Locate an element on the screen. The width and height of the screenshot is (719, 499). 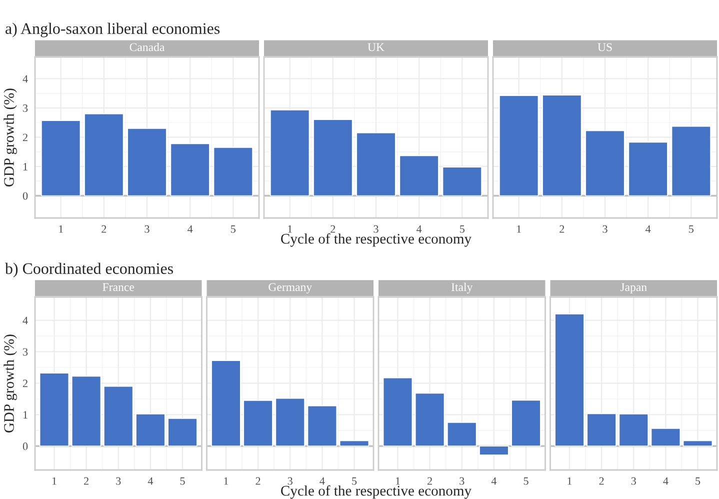
text: b) Coordinated economies is located at coordinates (89, 270).